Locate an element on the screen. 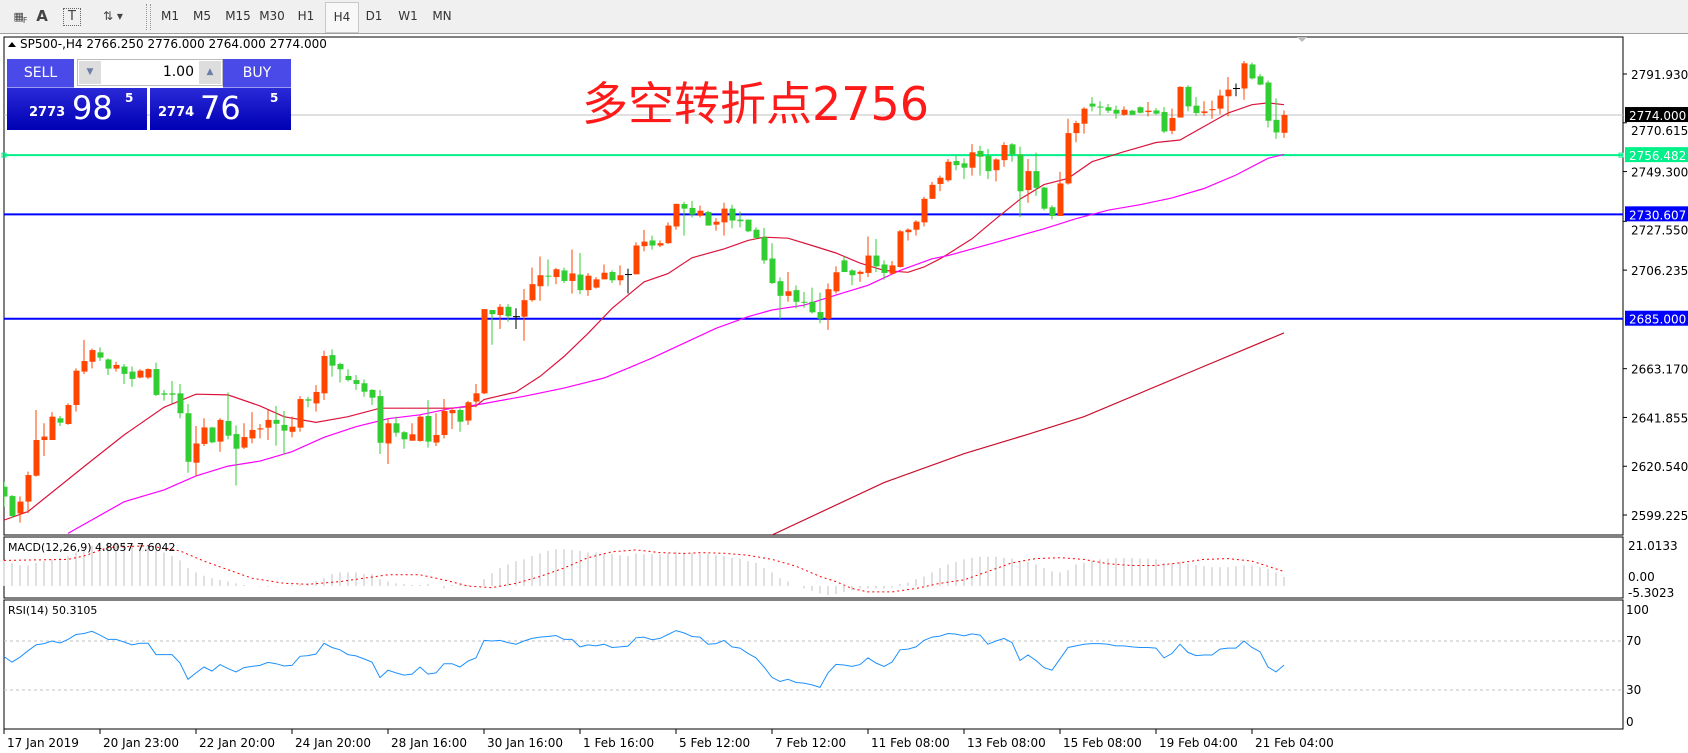 The image size is (1688, 753). rsi-line is located at coordinates (644, 659).